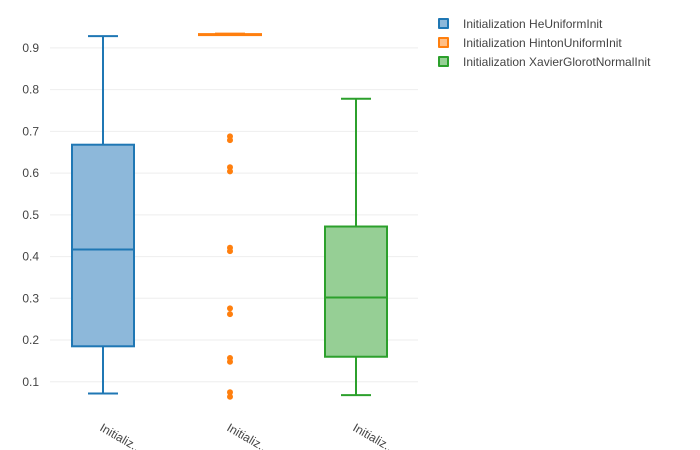 This screenshot has height=450, width=700. What do you see at coordinates (30, 90) in the screenshot?
I see `y-tick-label: 0.8` at bounding box center [30, 90].